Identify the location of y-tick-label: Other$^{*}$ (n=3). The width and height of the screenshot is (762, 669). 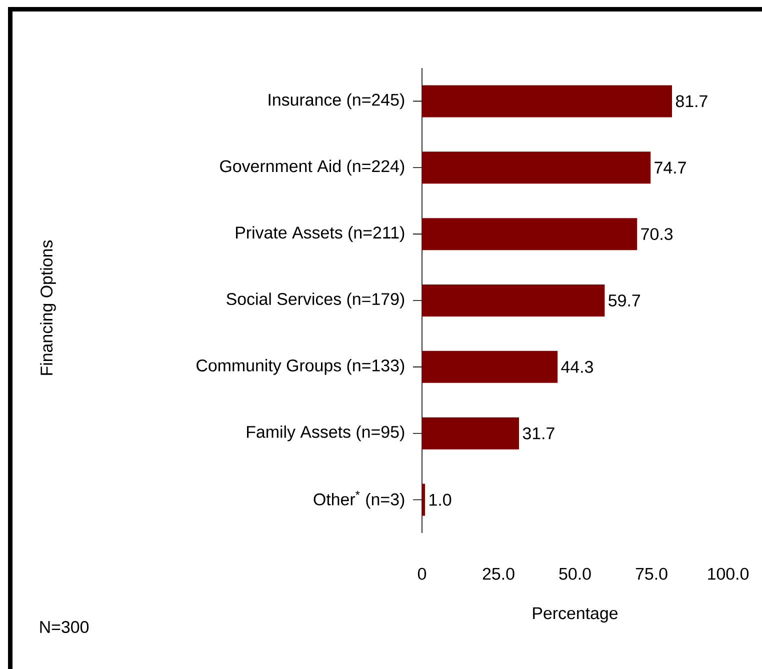
(359, 499).